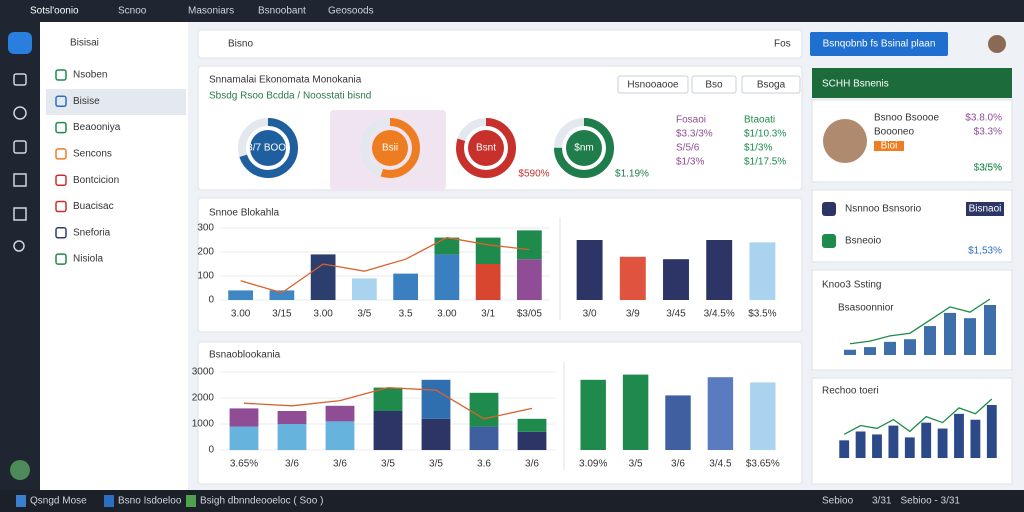 This screenshot has width=1024, height=512. What do you see at coordinates (58, 501) in the screenshot?
I see `task-item: Qsngd Mose` at bounding box center [58, 501].